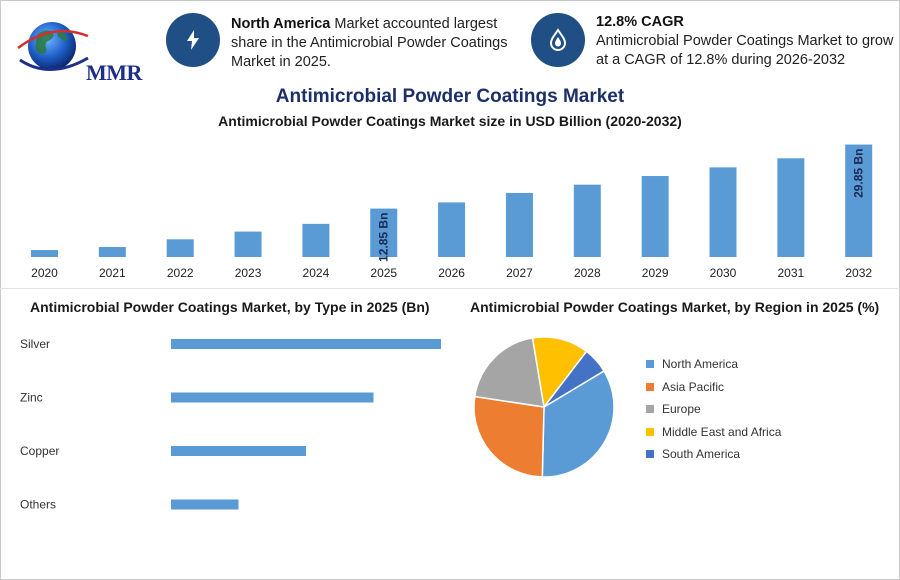 The width and height of the screenshot is (900, 580). I want to click on legend-item-asia-pacific: Asia Pacific, so click(713, 387).